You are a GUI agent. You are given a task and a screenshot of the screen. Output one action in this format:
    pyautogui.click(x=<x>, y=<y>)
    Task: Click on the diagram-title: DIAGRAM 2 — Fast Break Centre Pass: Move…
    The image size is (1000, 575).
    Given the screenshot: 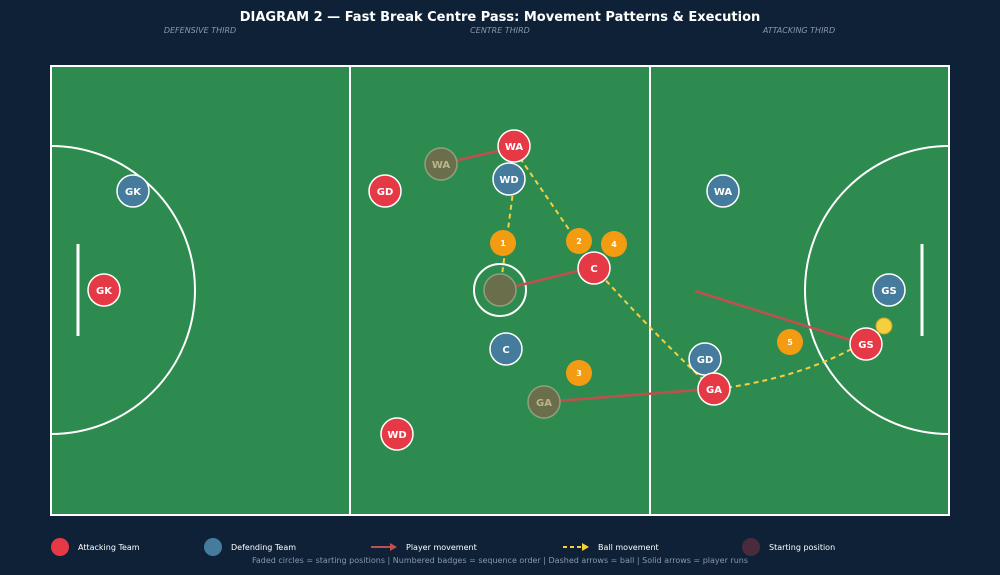 What is the action you would take?
    pyautogui.click(x=500, y=17)
    